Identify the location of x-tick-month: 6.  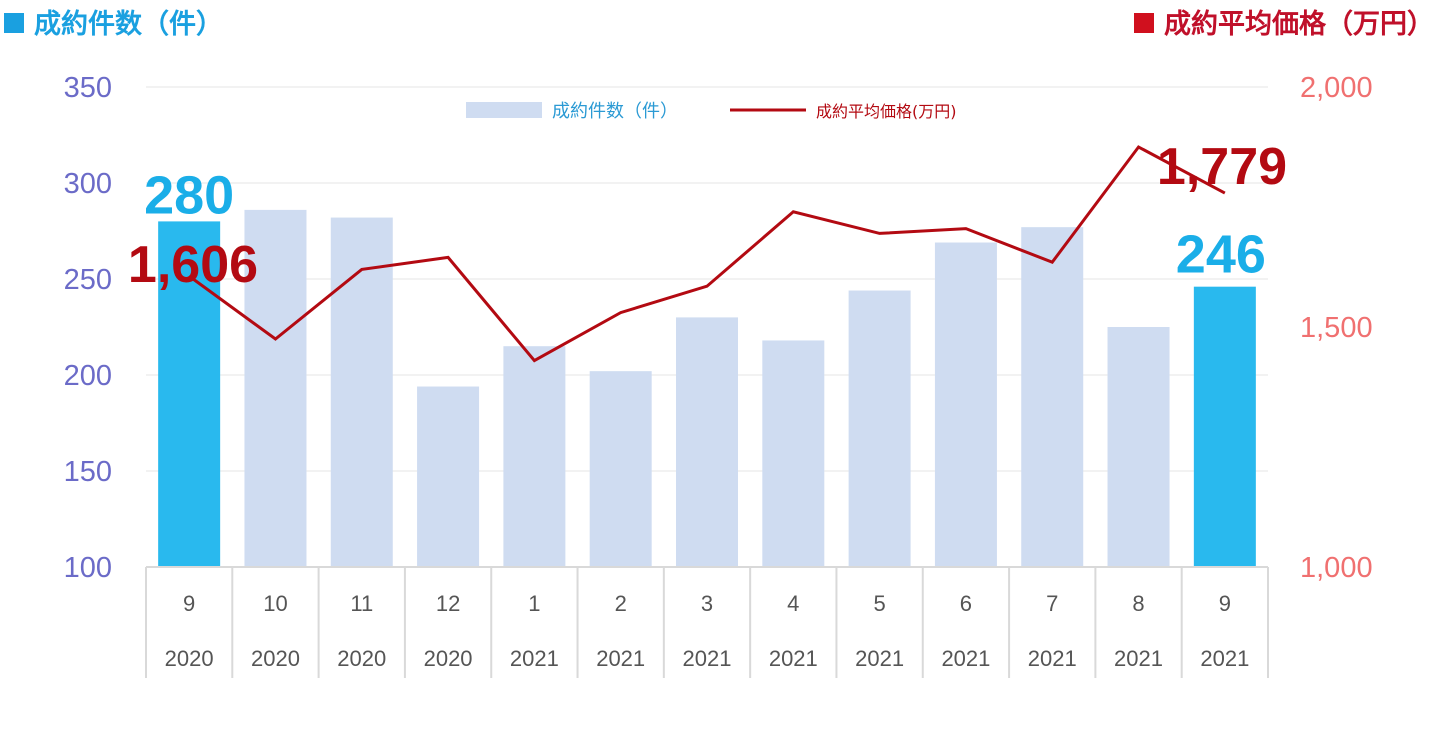
(966, 603).